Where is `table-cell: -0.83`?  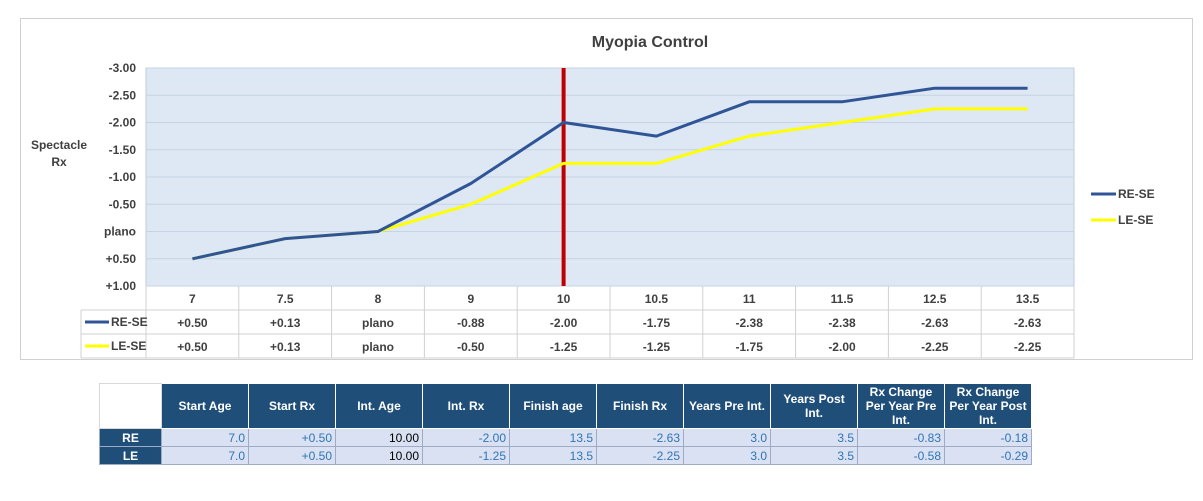
table-cell: -0.83 is located at coordinates (901, 437).